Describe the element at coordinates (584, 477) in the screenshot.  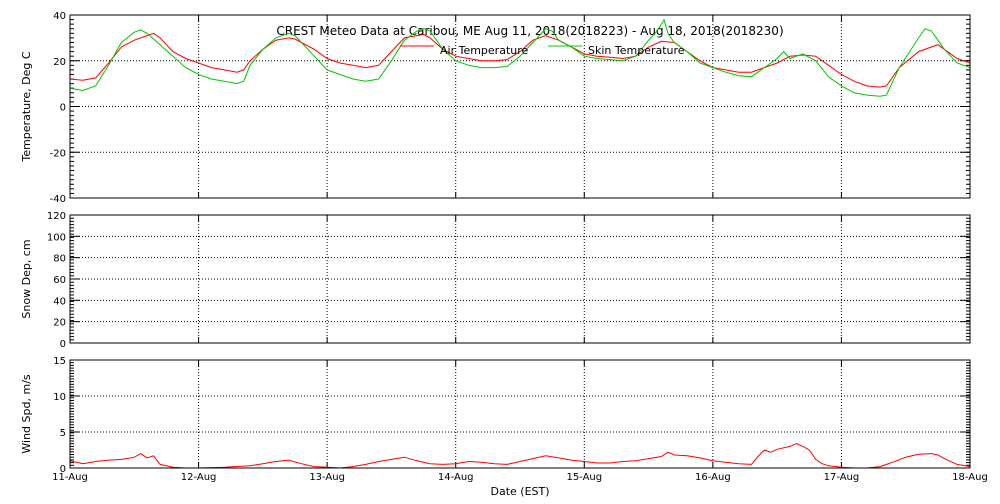
I see `x-tick-label: 15-Aug` at that location.